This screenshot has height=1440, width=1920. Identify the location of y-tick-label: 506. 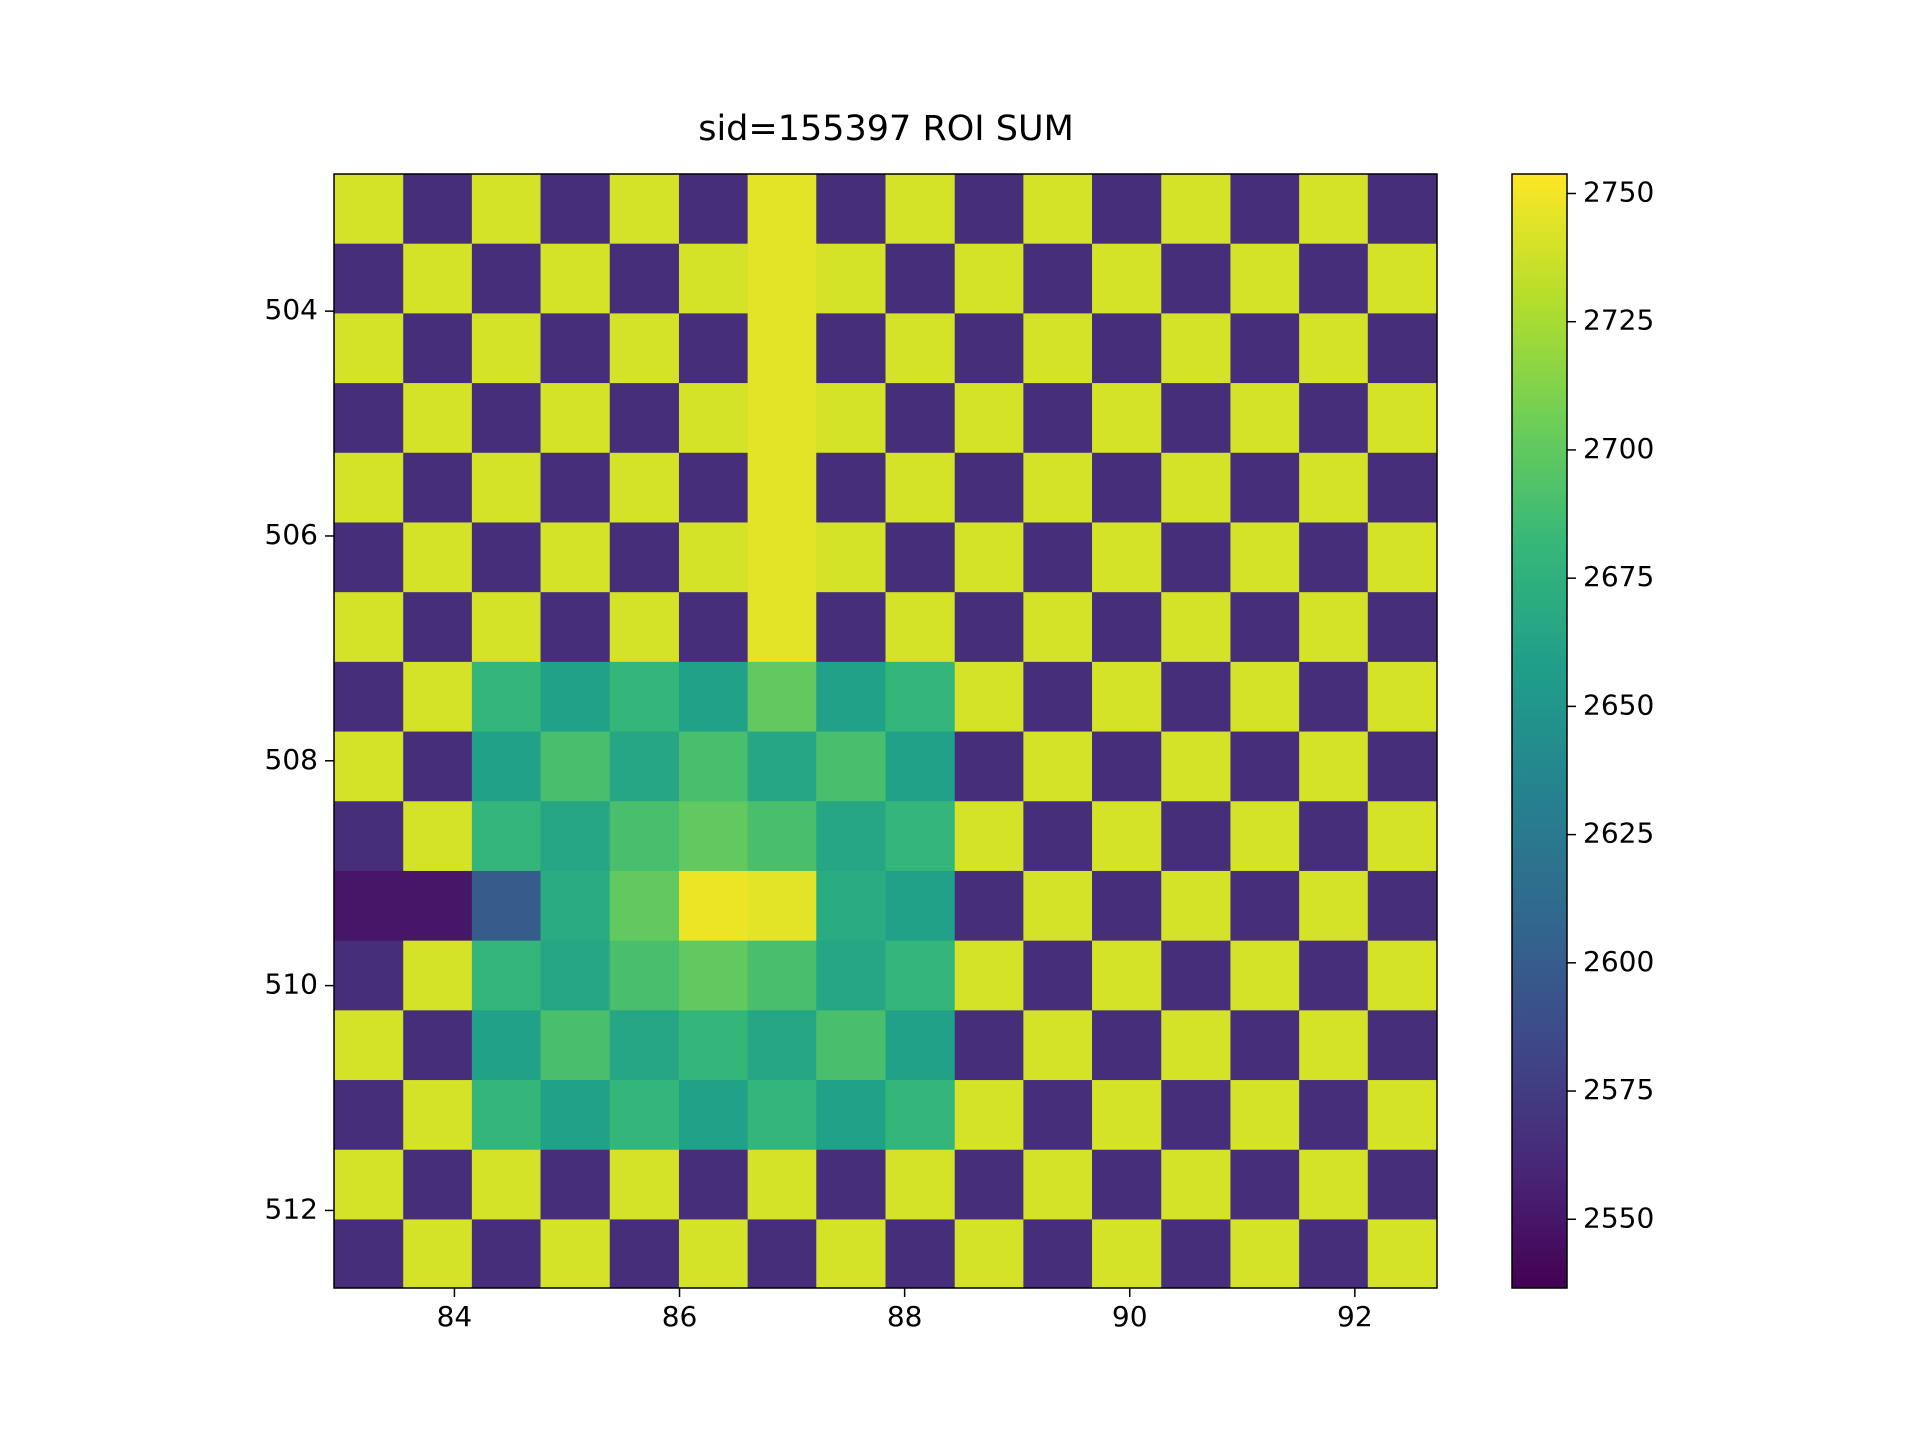
(291, 534).